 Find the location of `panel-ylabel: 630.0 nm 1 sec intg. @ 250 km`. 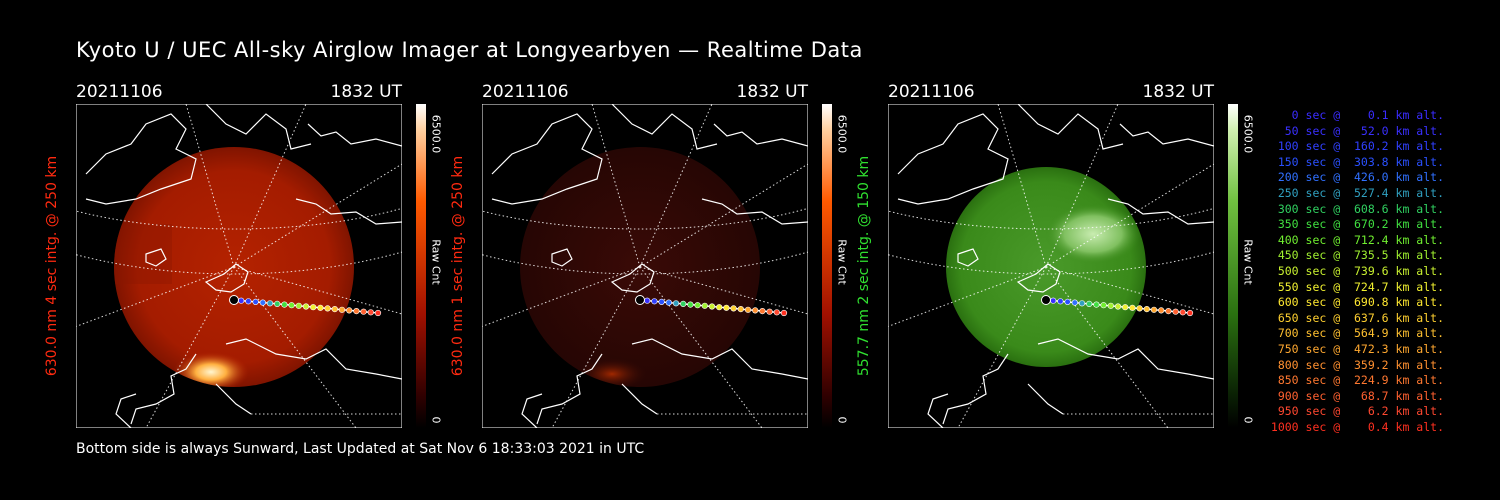

panel-ylabel: 630.0 nm 1 sec intg. @ 250 km is located at coordinates (458, 266).